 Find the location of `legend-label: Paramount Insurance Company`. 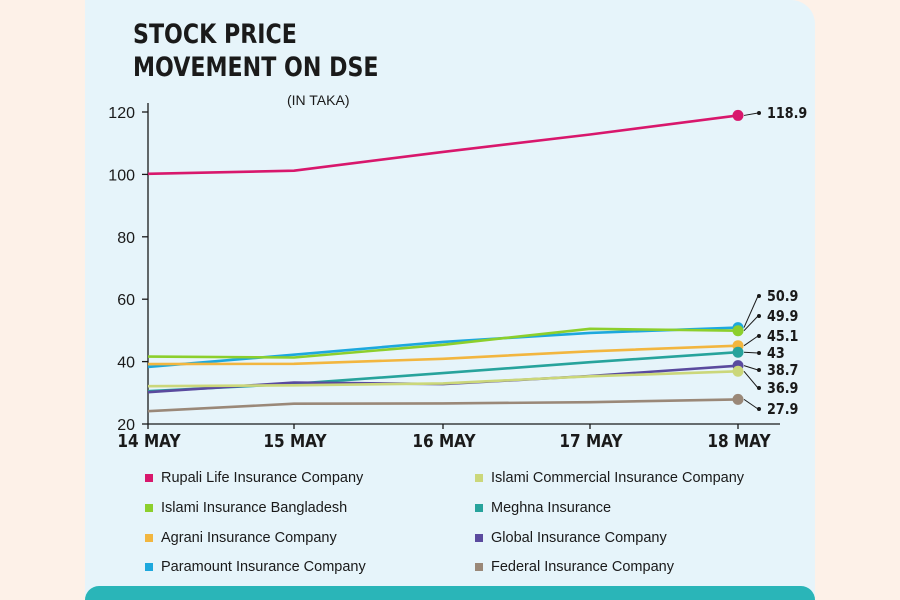

legend-label: Paramount Insurance Company is located at coordinates (263, 567).